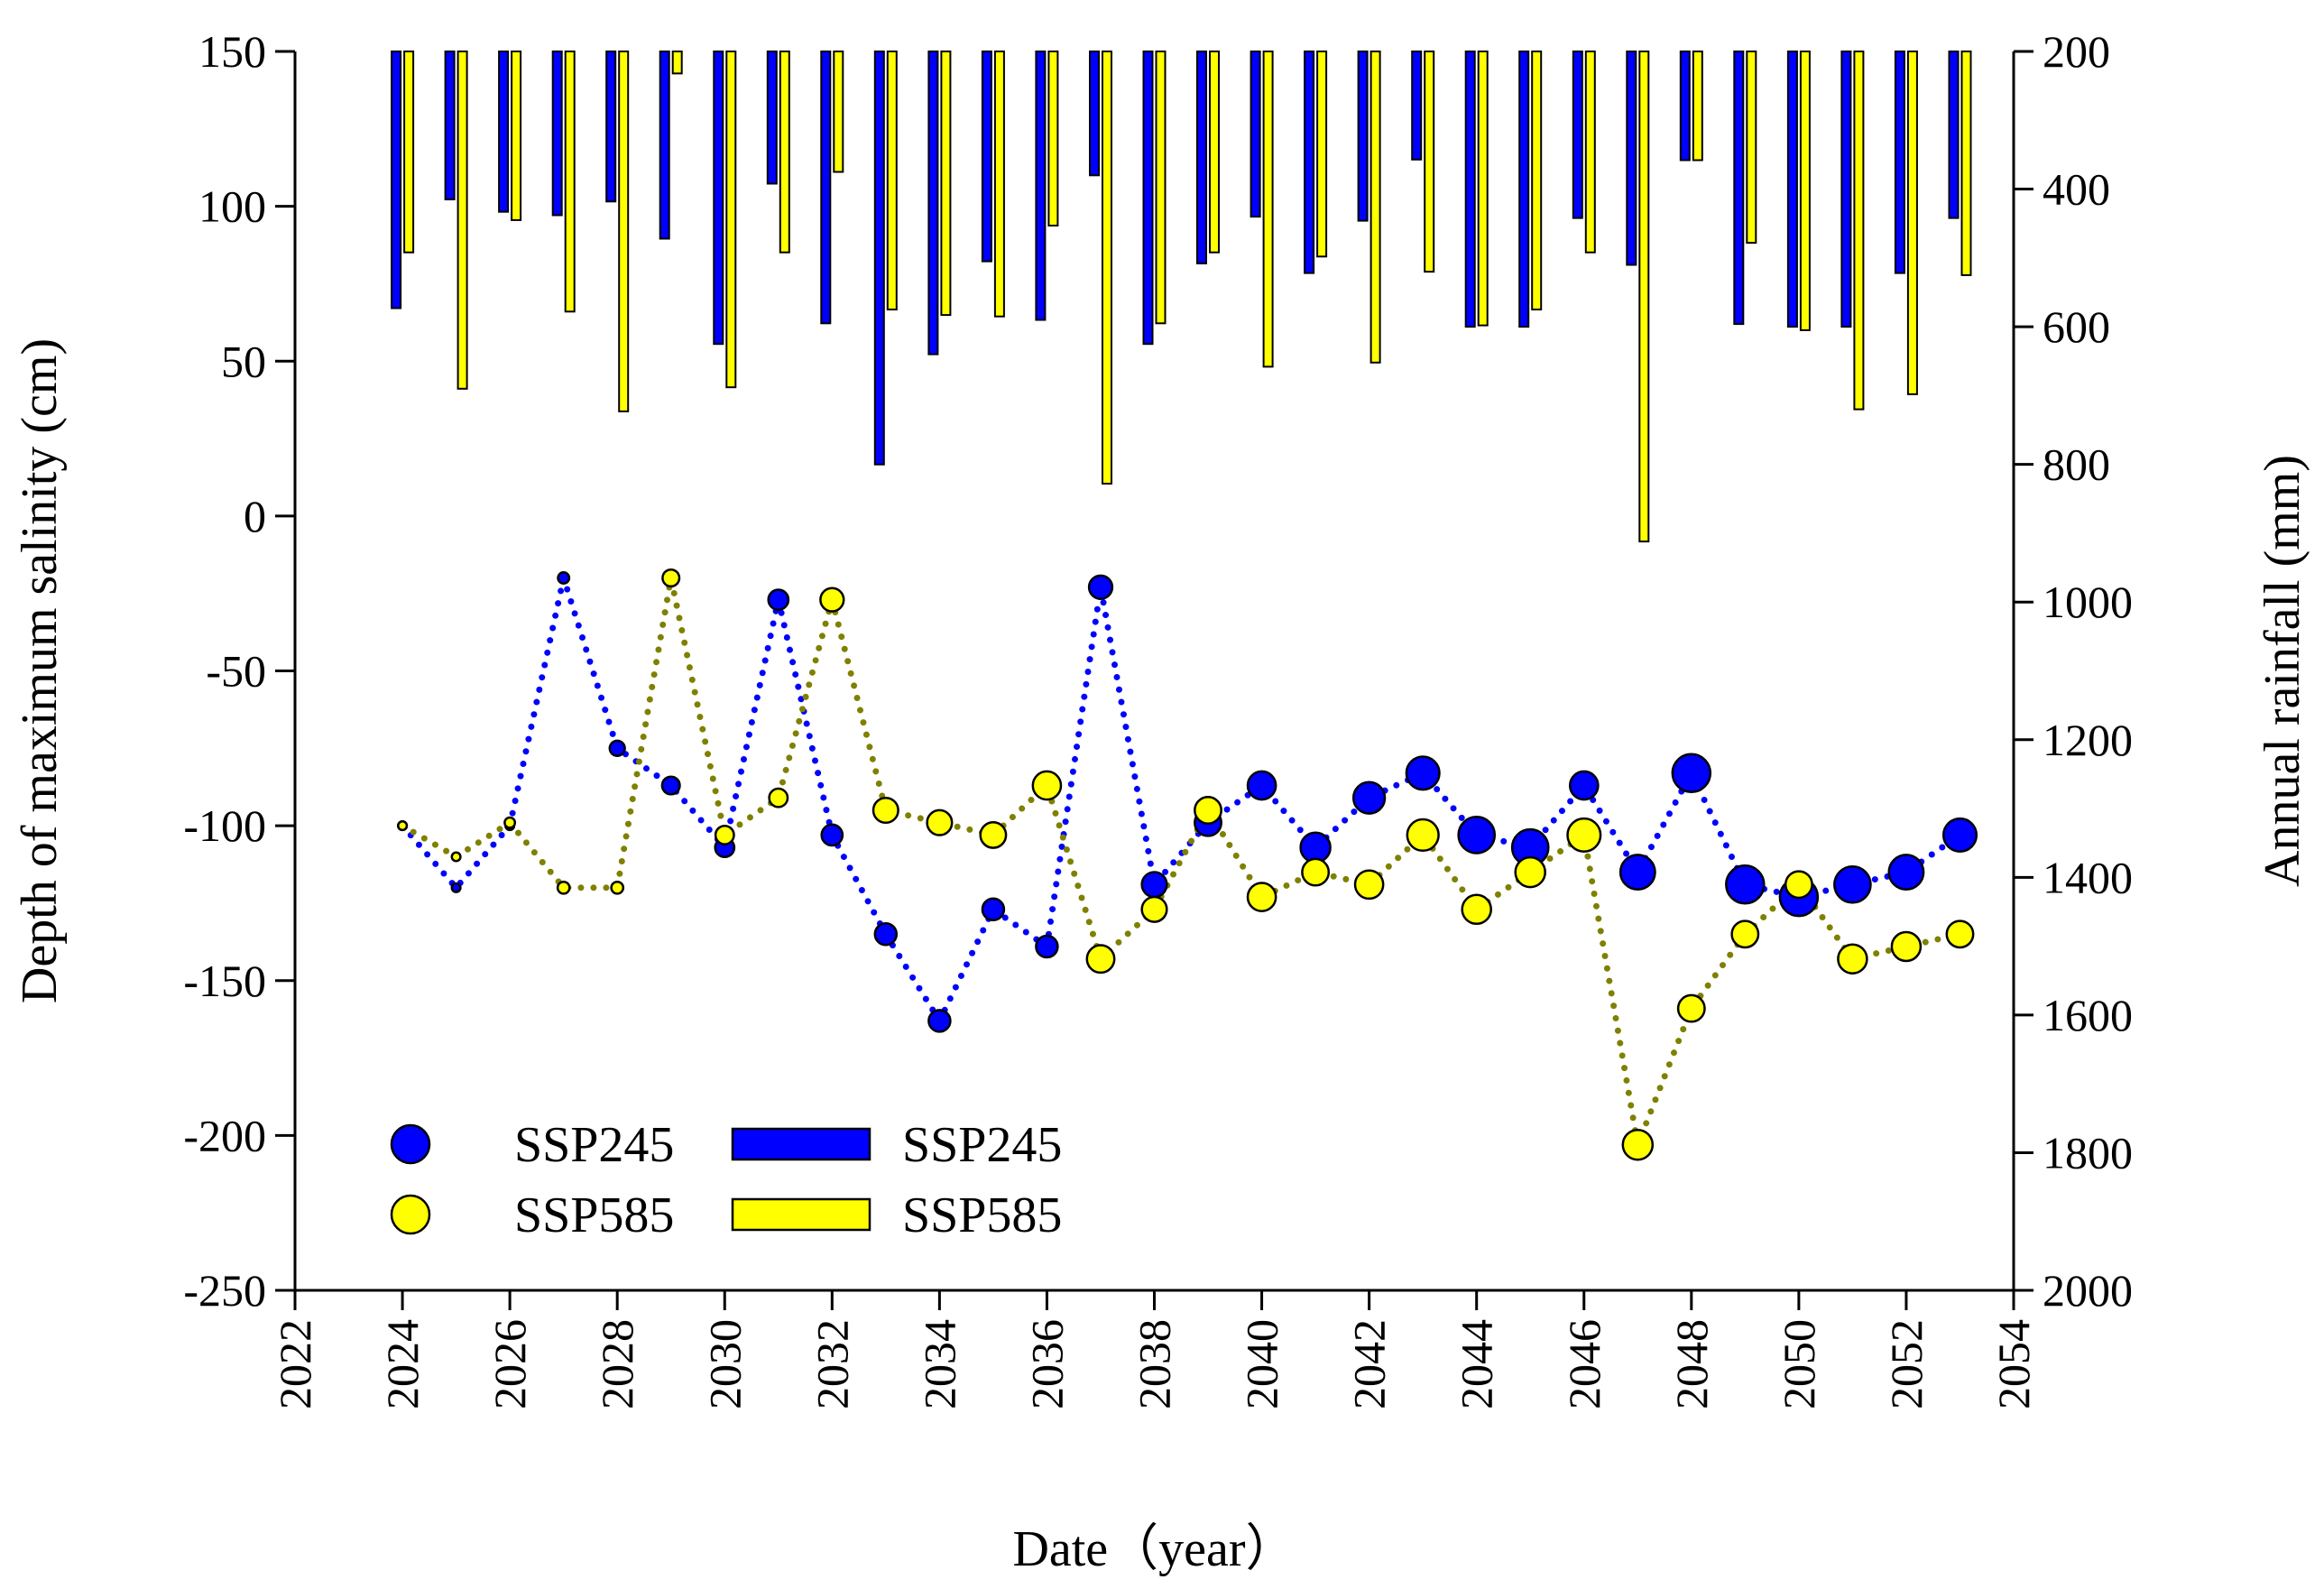  What do you see at coordinates (832, 1364) in the screenshot?
I see `x-tick-label: 2032` at bounding box center [832, 1364].